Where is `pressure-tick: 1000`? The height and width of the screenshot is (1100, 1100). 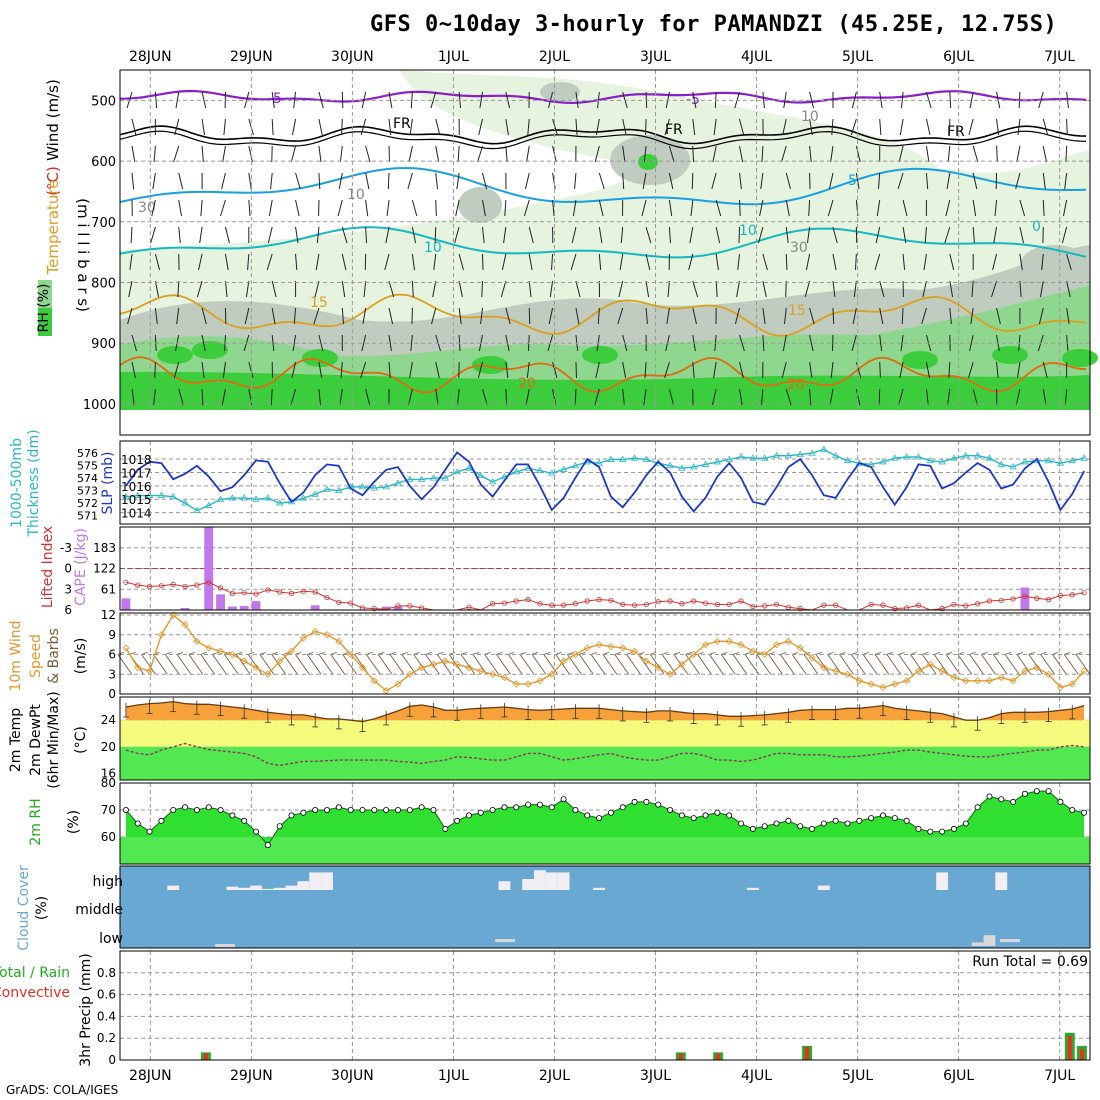
pressure-tick: 1000 is located at coordinates (99, 405).